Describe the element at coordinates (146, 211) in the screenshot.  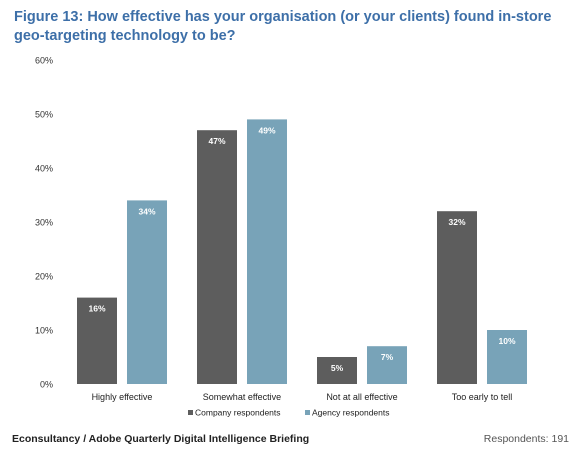
I see `bar-value-label: 34%` at that location.